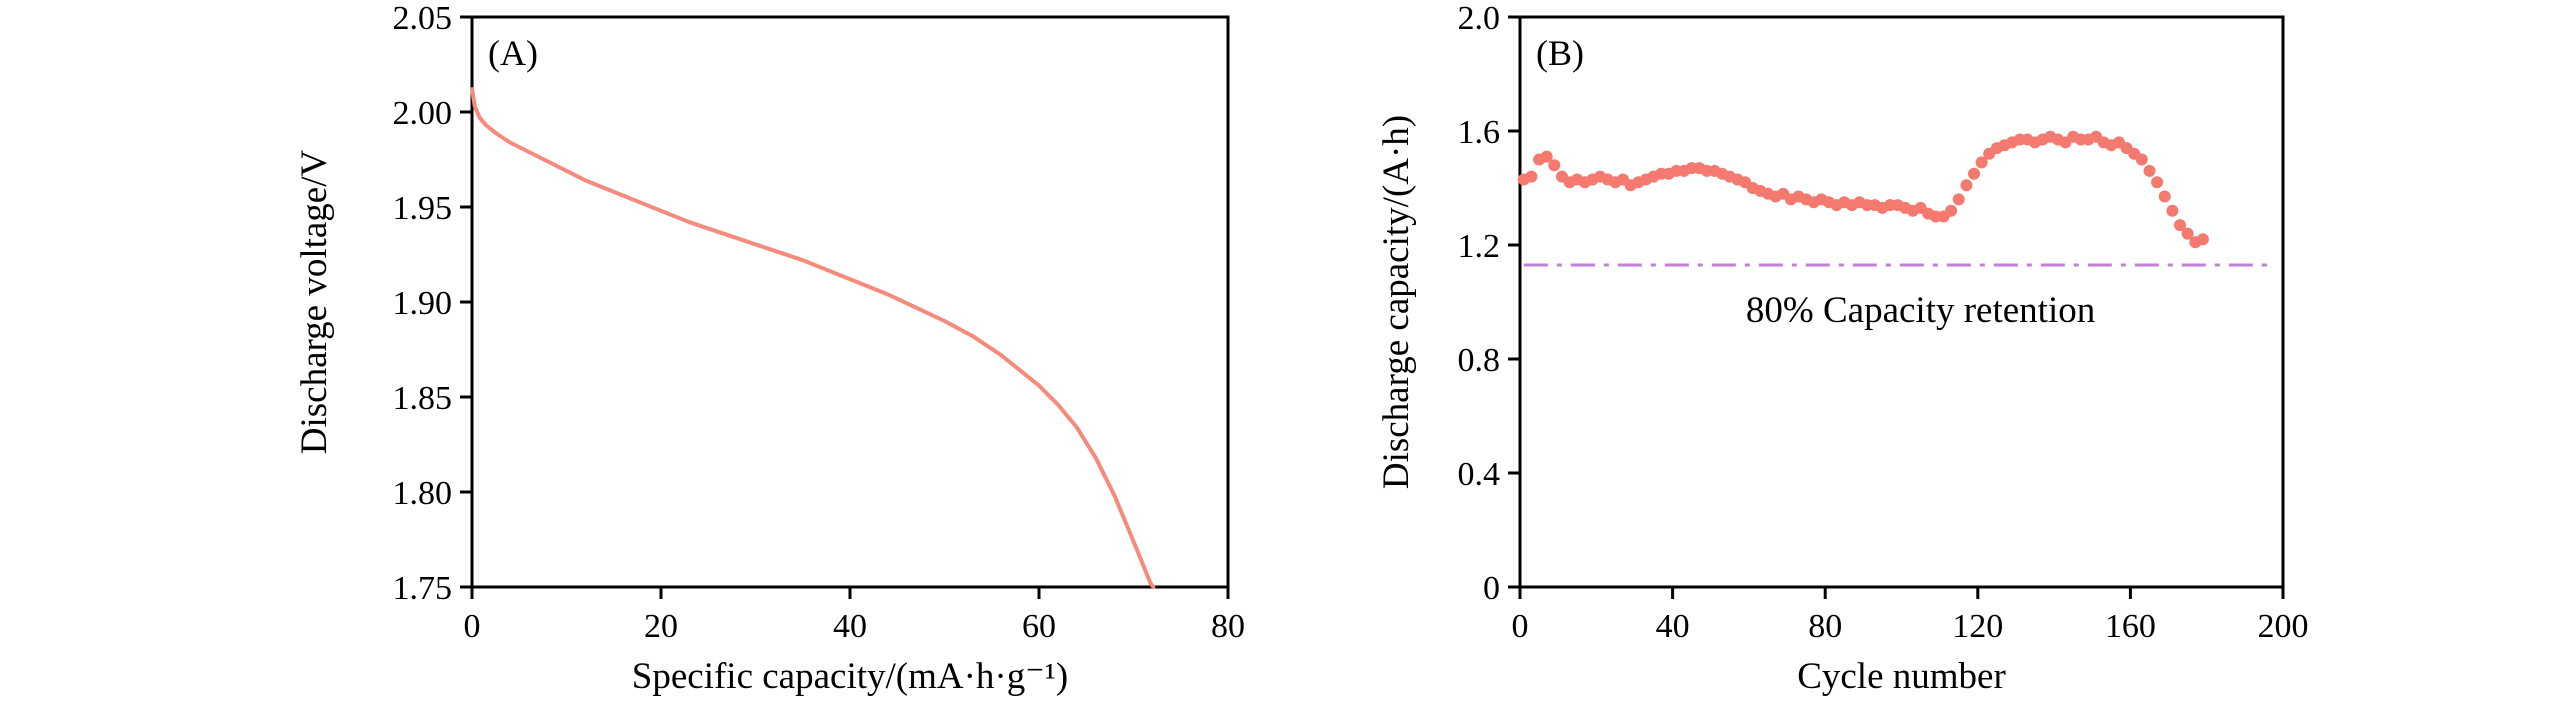 The image size is (2567, 709). What do you see at coordinates (1977, 626) in the screenshot?
I see `x-tick-label: 120` at bounding box center [1977, 626].